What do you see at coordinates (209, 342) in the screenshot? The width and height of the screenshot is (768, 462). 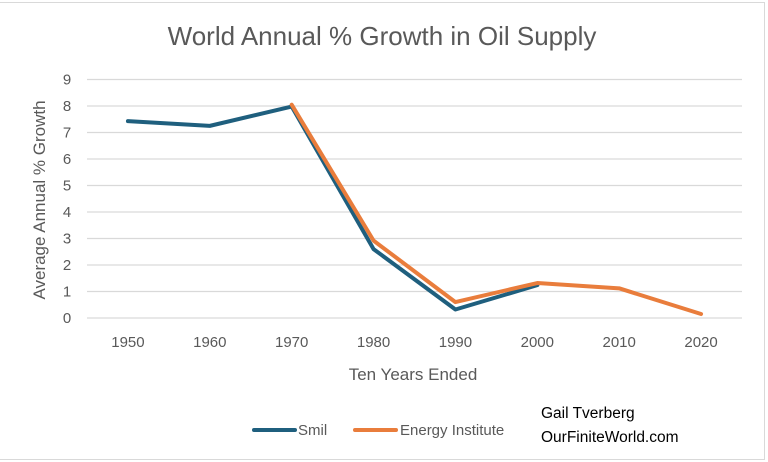 I see `x-tick-label: 1960` at bounding box center [209, 342].